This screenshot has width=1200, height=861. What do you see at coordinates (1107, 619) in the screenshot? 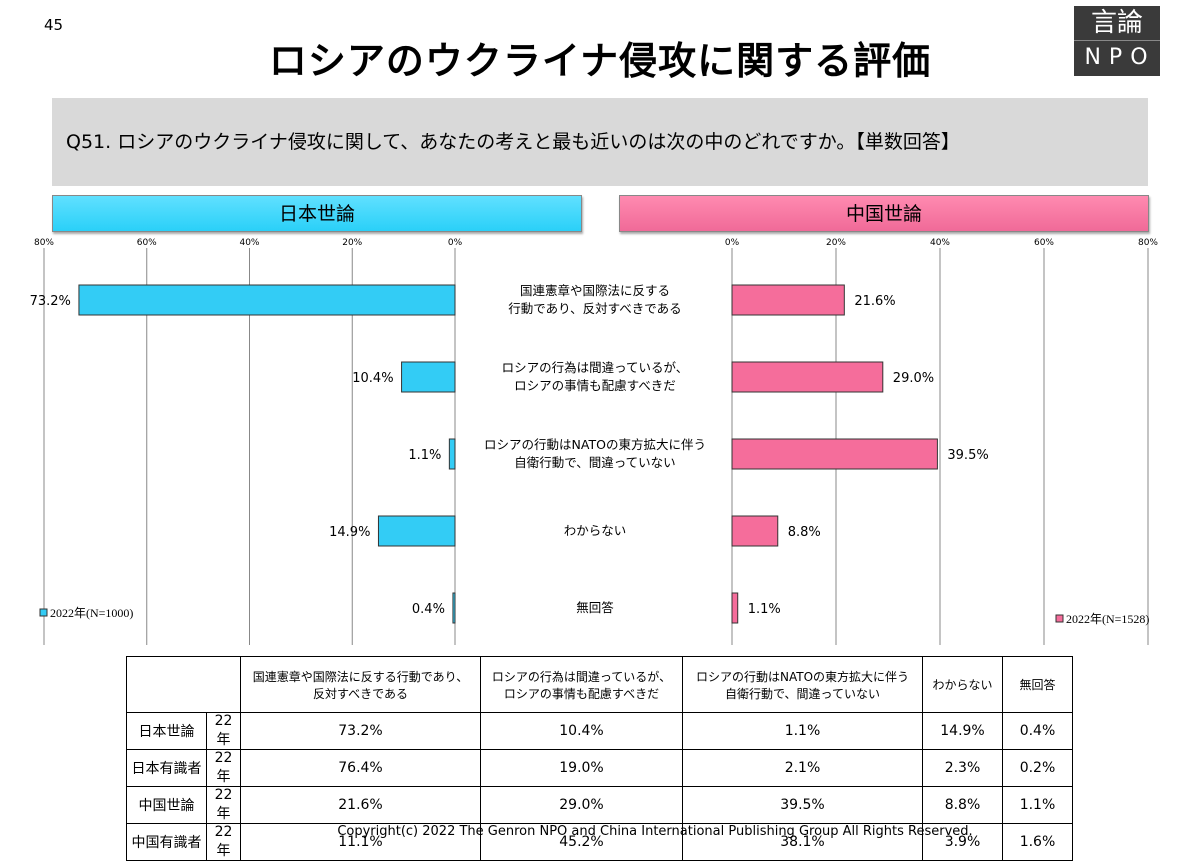
I see `china-legend: 2022年(N=1528)` at bounding box center [1107, 619].